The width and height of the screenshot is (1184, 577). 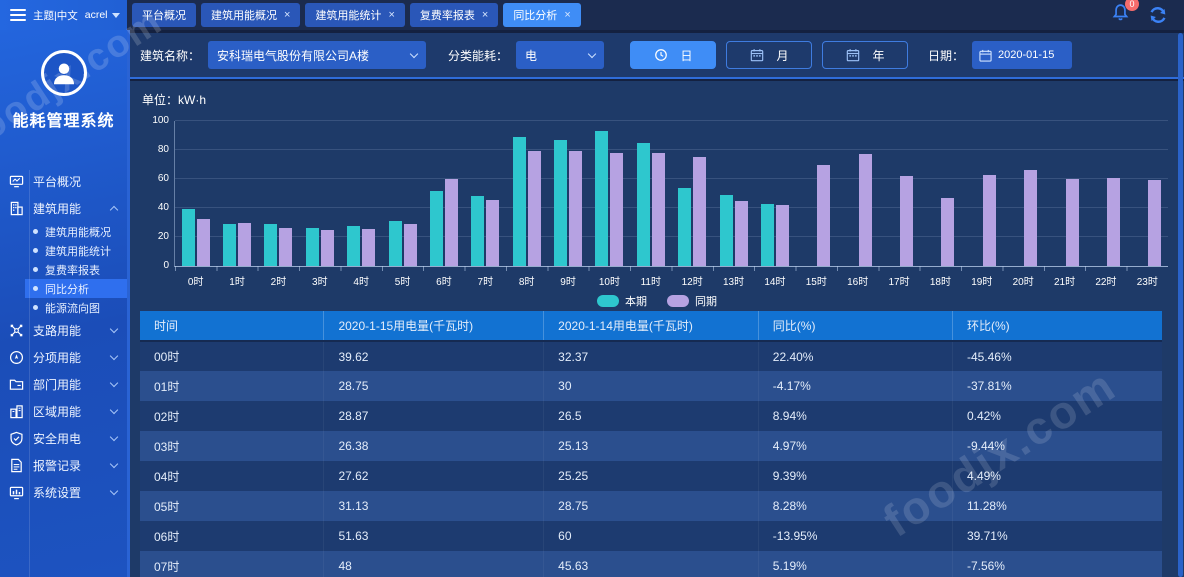 What do you see at coordinates (855, 564) in the screenshot?
I see `table-cell: 5.19%` at bounding box center [855, 564].